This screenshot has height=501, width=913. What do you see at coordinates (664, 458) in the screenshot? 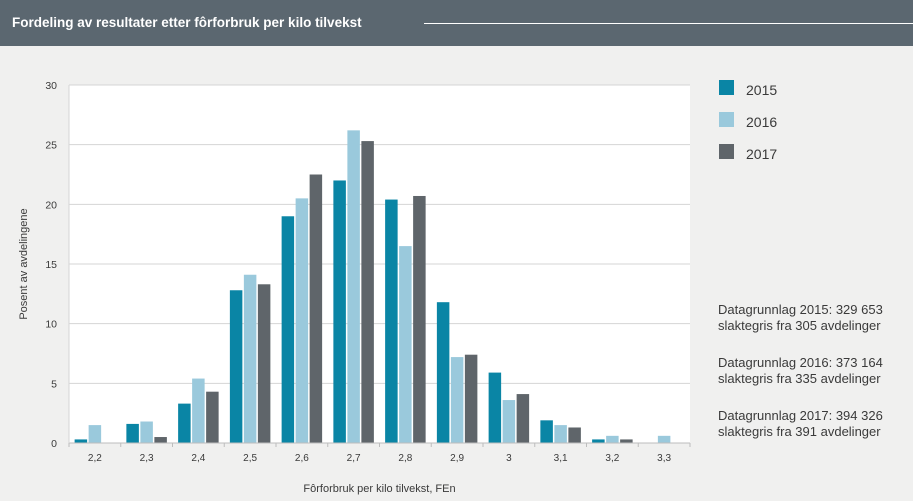
I see `x-tick-label: 3,3` at bounding box center [664, 458].